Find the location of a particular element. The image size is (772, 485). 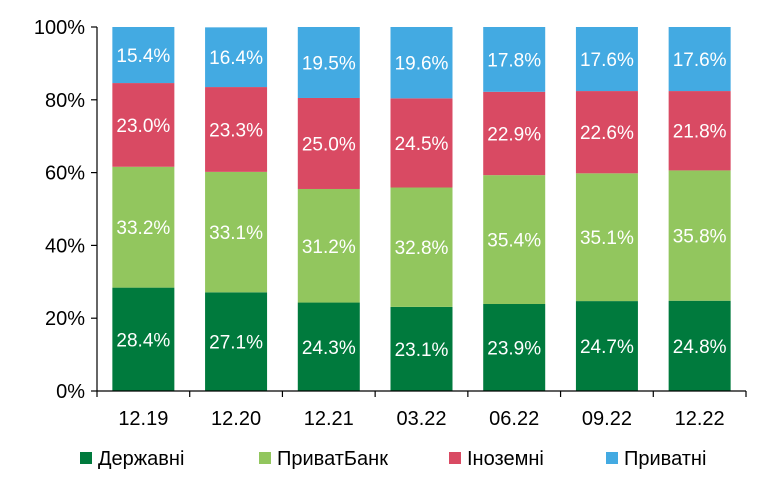

bar-value-label: 31.2% is located at coordinates (329, 247).